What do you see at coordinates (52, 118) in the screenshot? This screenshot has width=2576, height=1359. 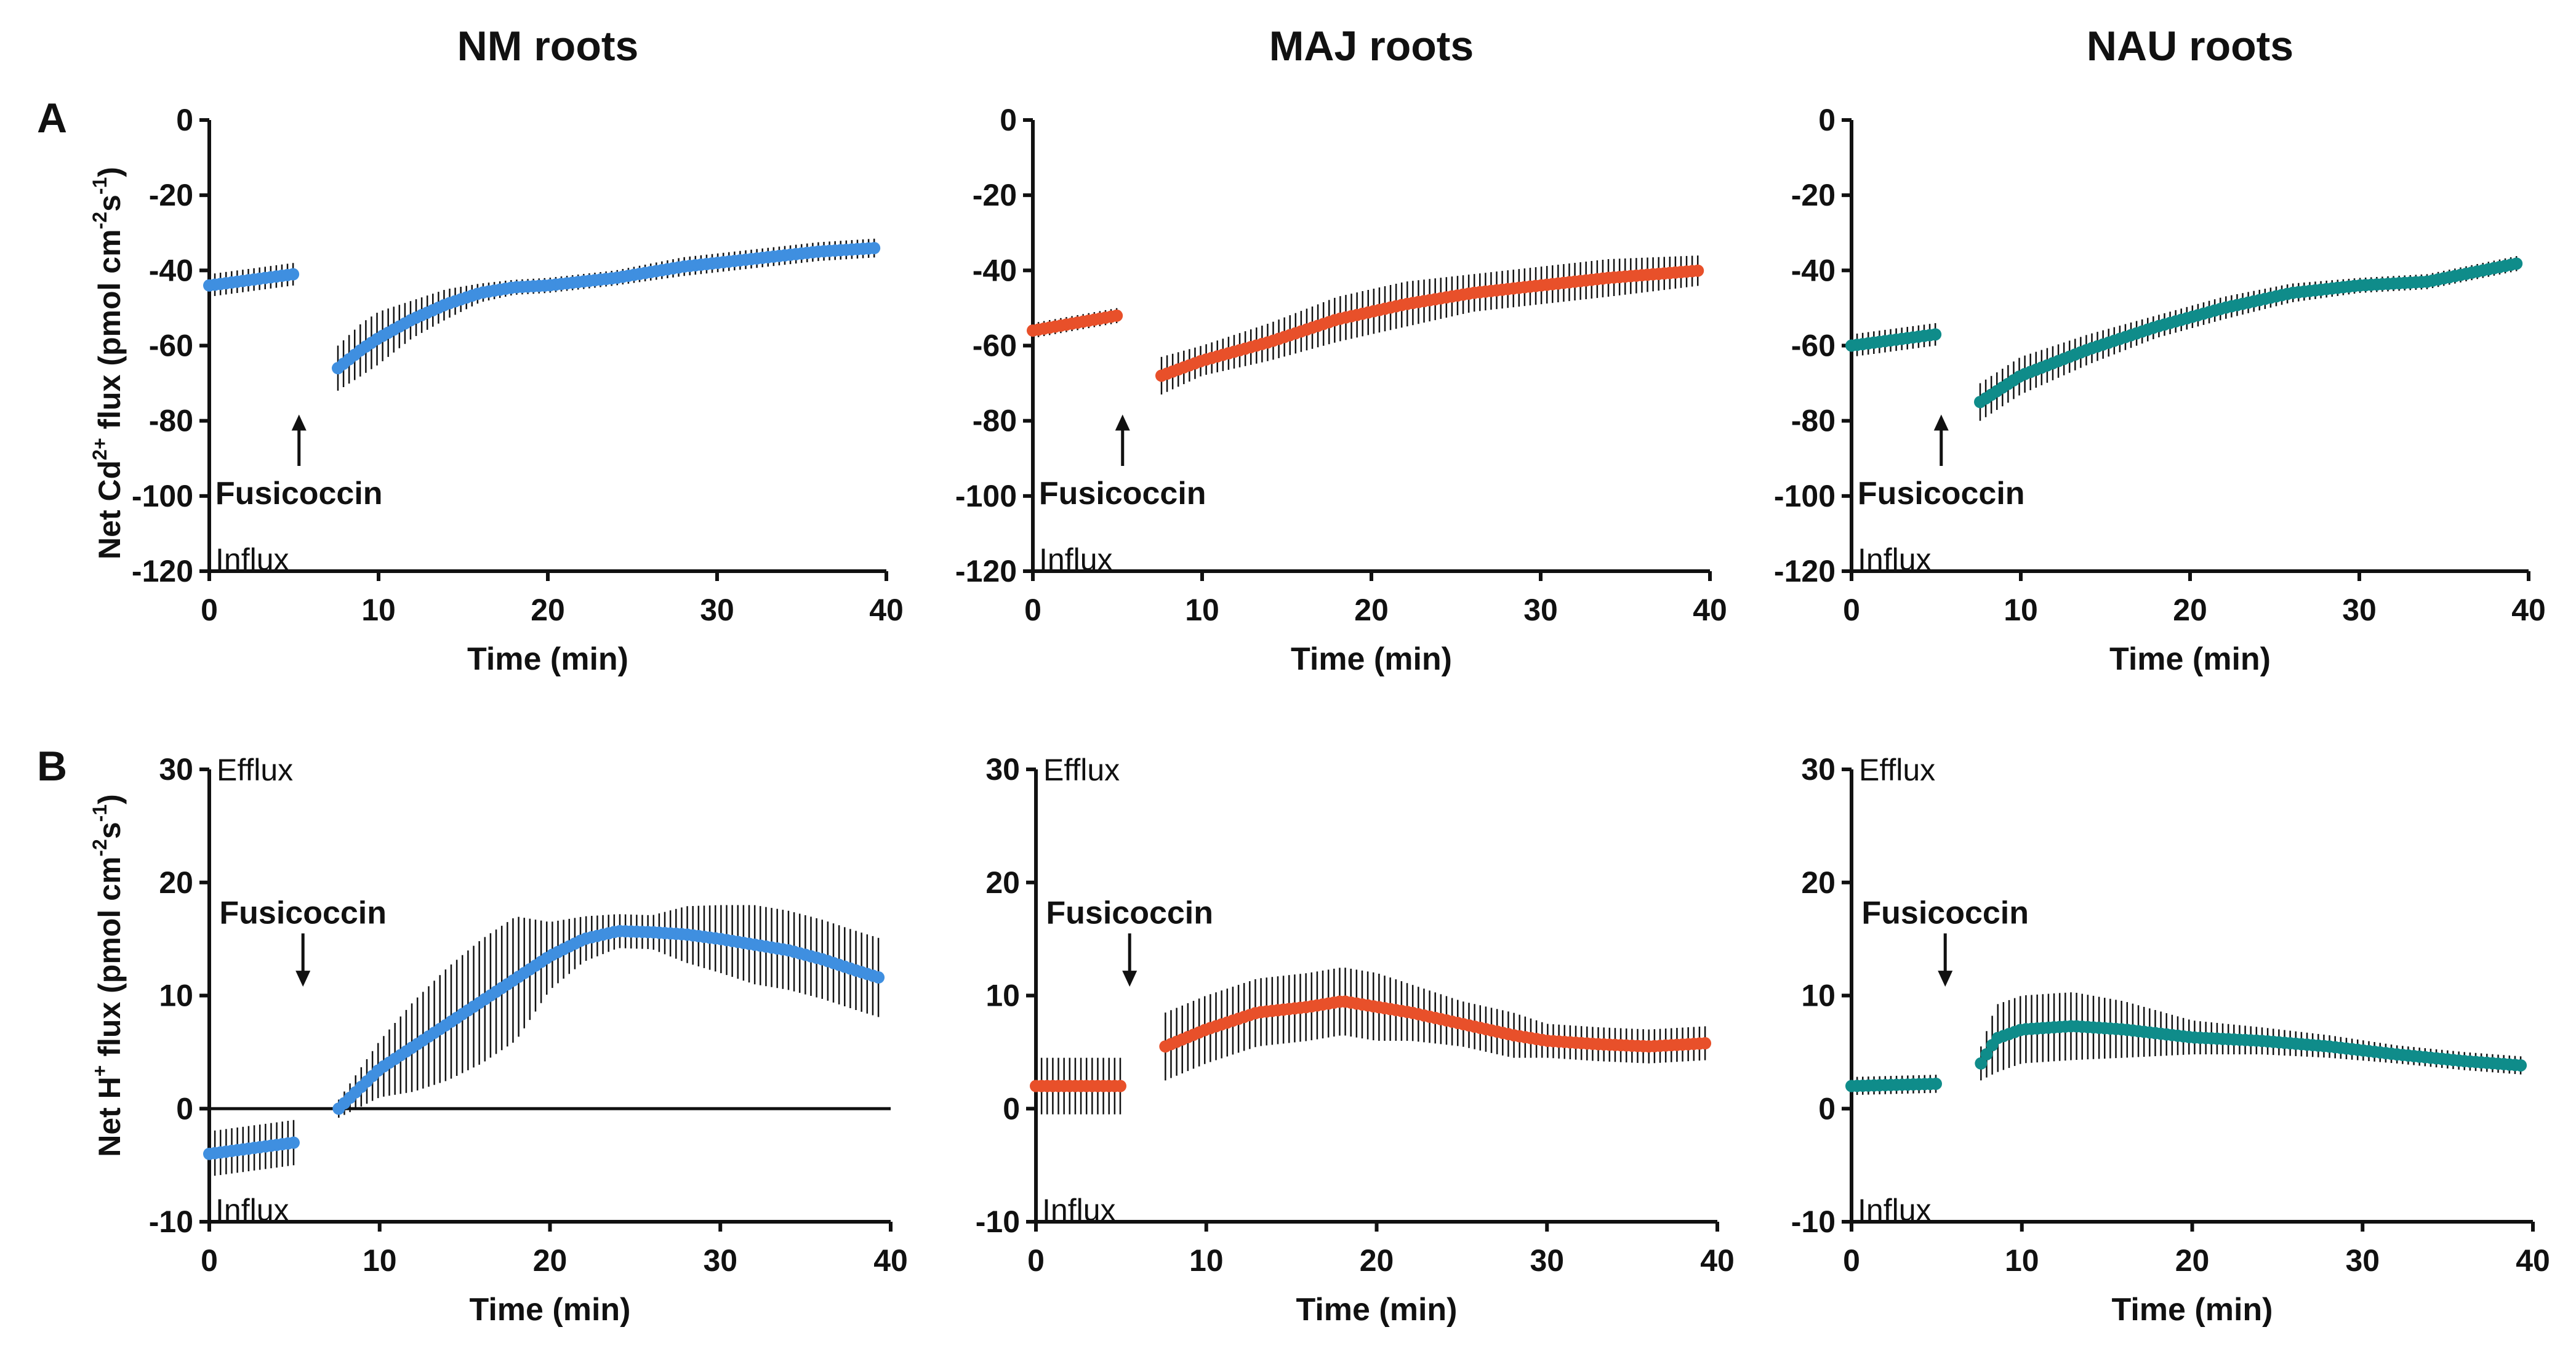 I see `panel-label-a: A` at bounding box center [52, 118].